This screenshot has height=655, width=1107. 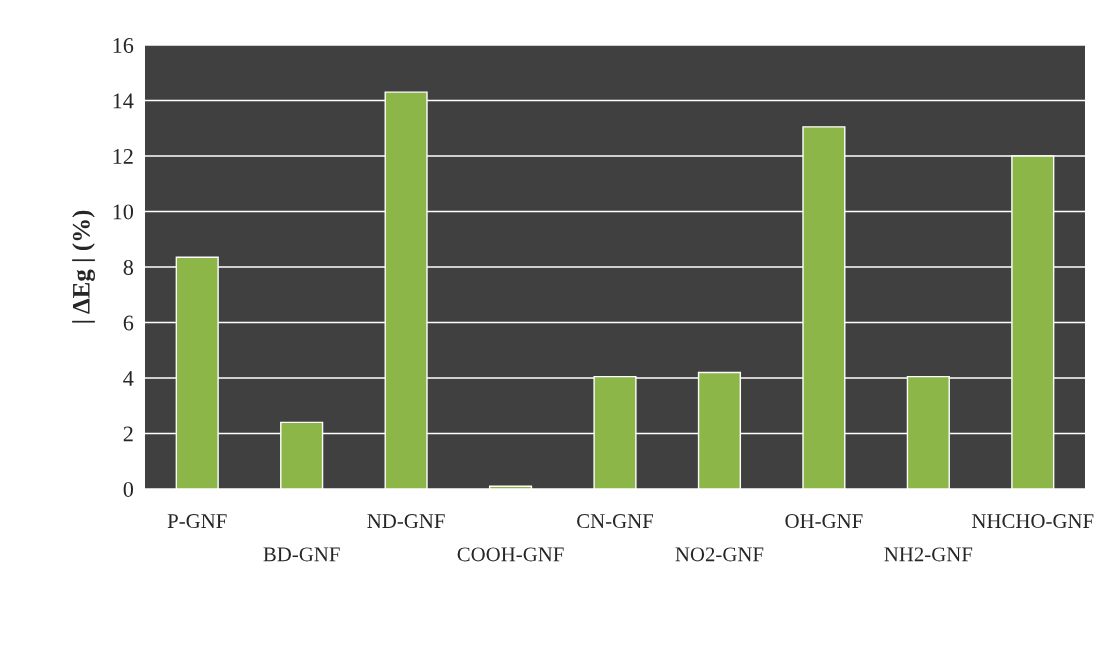 What do you see at coordinates (824, 521) in the screenshot?
I see `x-tick-label: OH-GNF` at bounding box center [824, 521].